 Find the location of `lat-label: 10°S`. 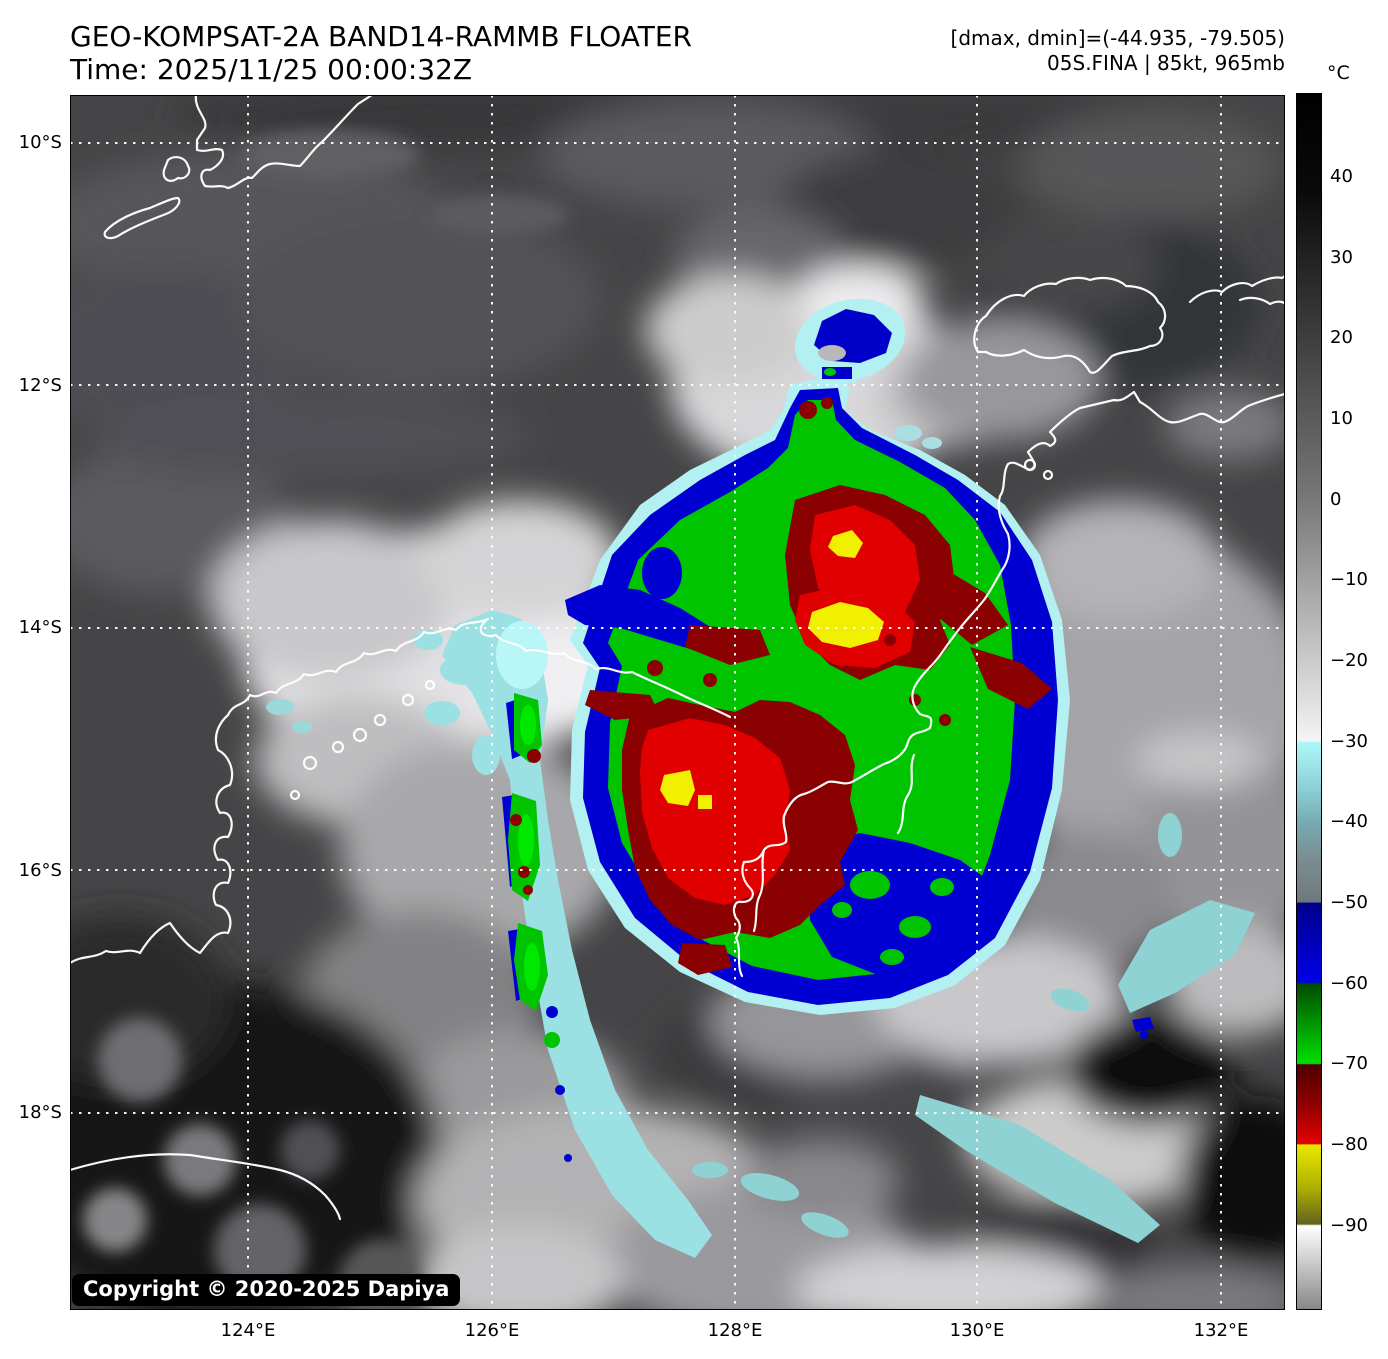

lat-label: 10°S is located at coordinates (40, 142).